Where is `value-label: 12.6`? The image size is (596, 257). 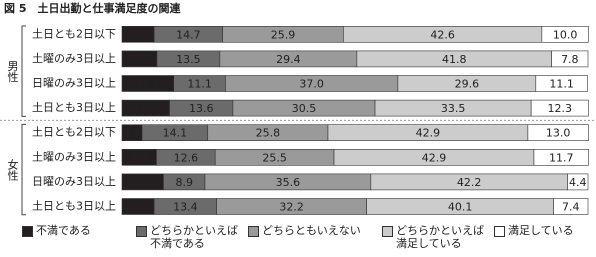
value-label: 12.6 is located at coordinates (186, 157).